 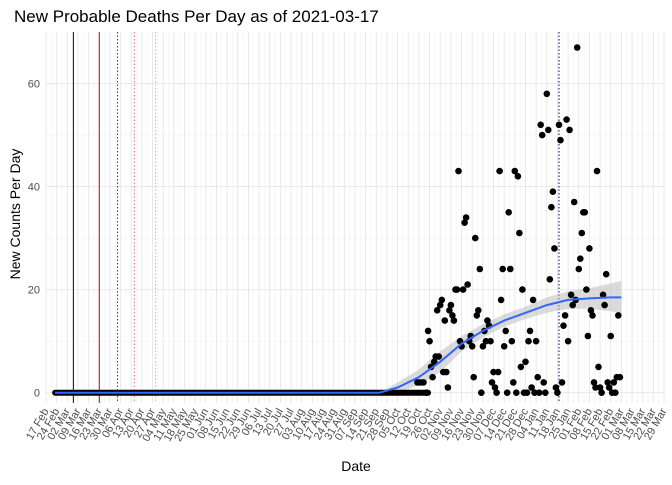 What do you see at coordinates (34, 291) in the screenshot?
I see `y-tick-label: 20` at bounding box center [34, 291].